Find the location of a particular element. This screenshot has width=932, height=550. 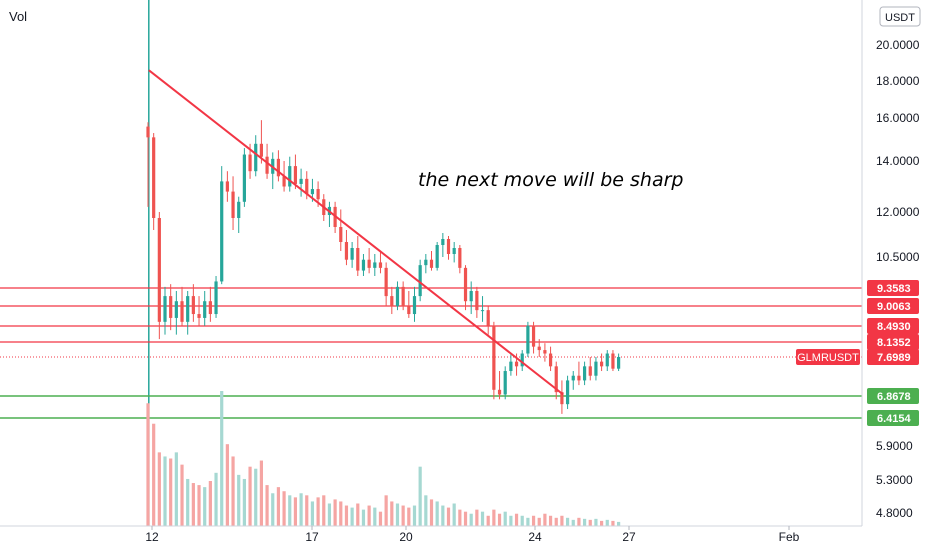

currency-selector: USDT is located at coordinates (900, 16).